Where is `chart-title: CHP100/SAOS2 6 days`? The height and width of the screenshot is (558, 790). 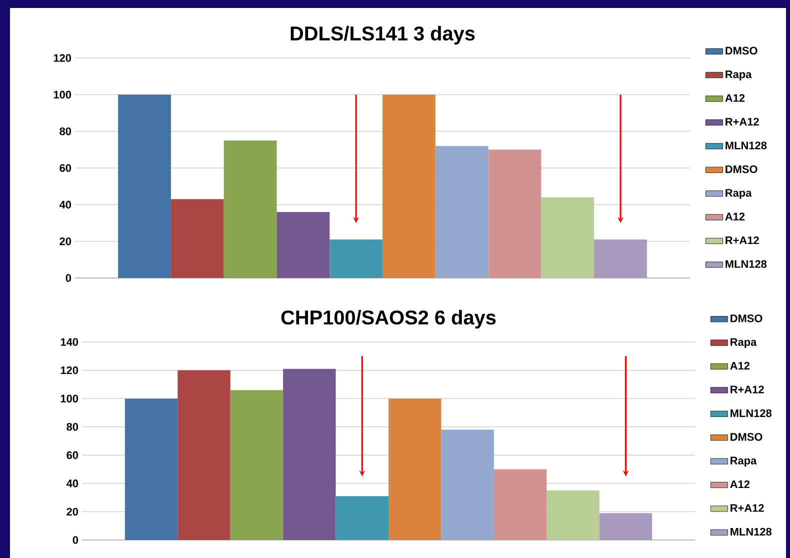
chart-title: CHP100/SAOS2 6 days is located at coordinates (388, 319).